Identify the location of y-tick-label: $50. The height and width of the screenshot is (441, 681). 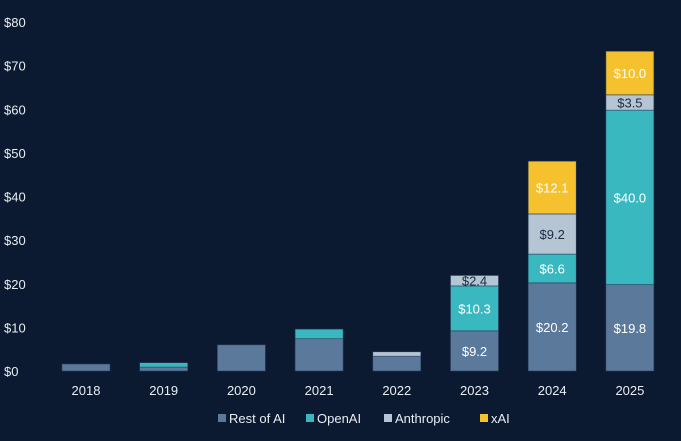
(15, 153).